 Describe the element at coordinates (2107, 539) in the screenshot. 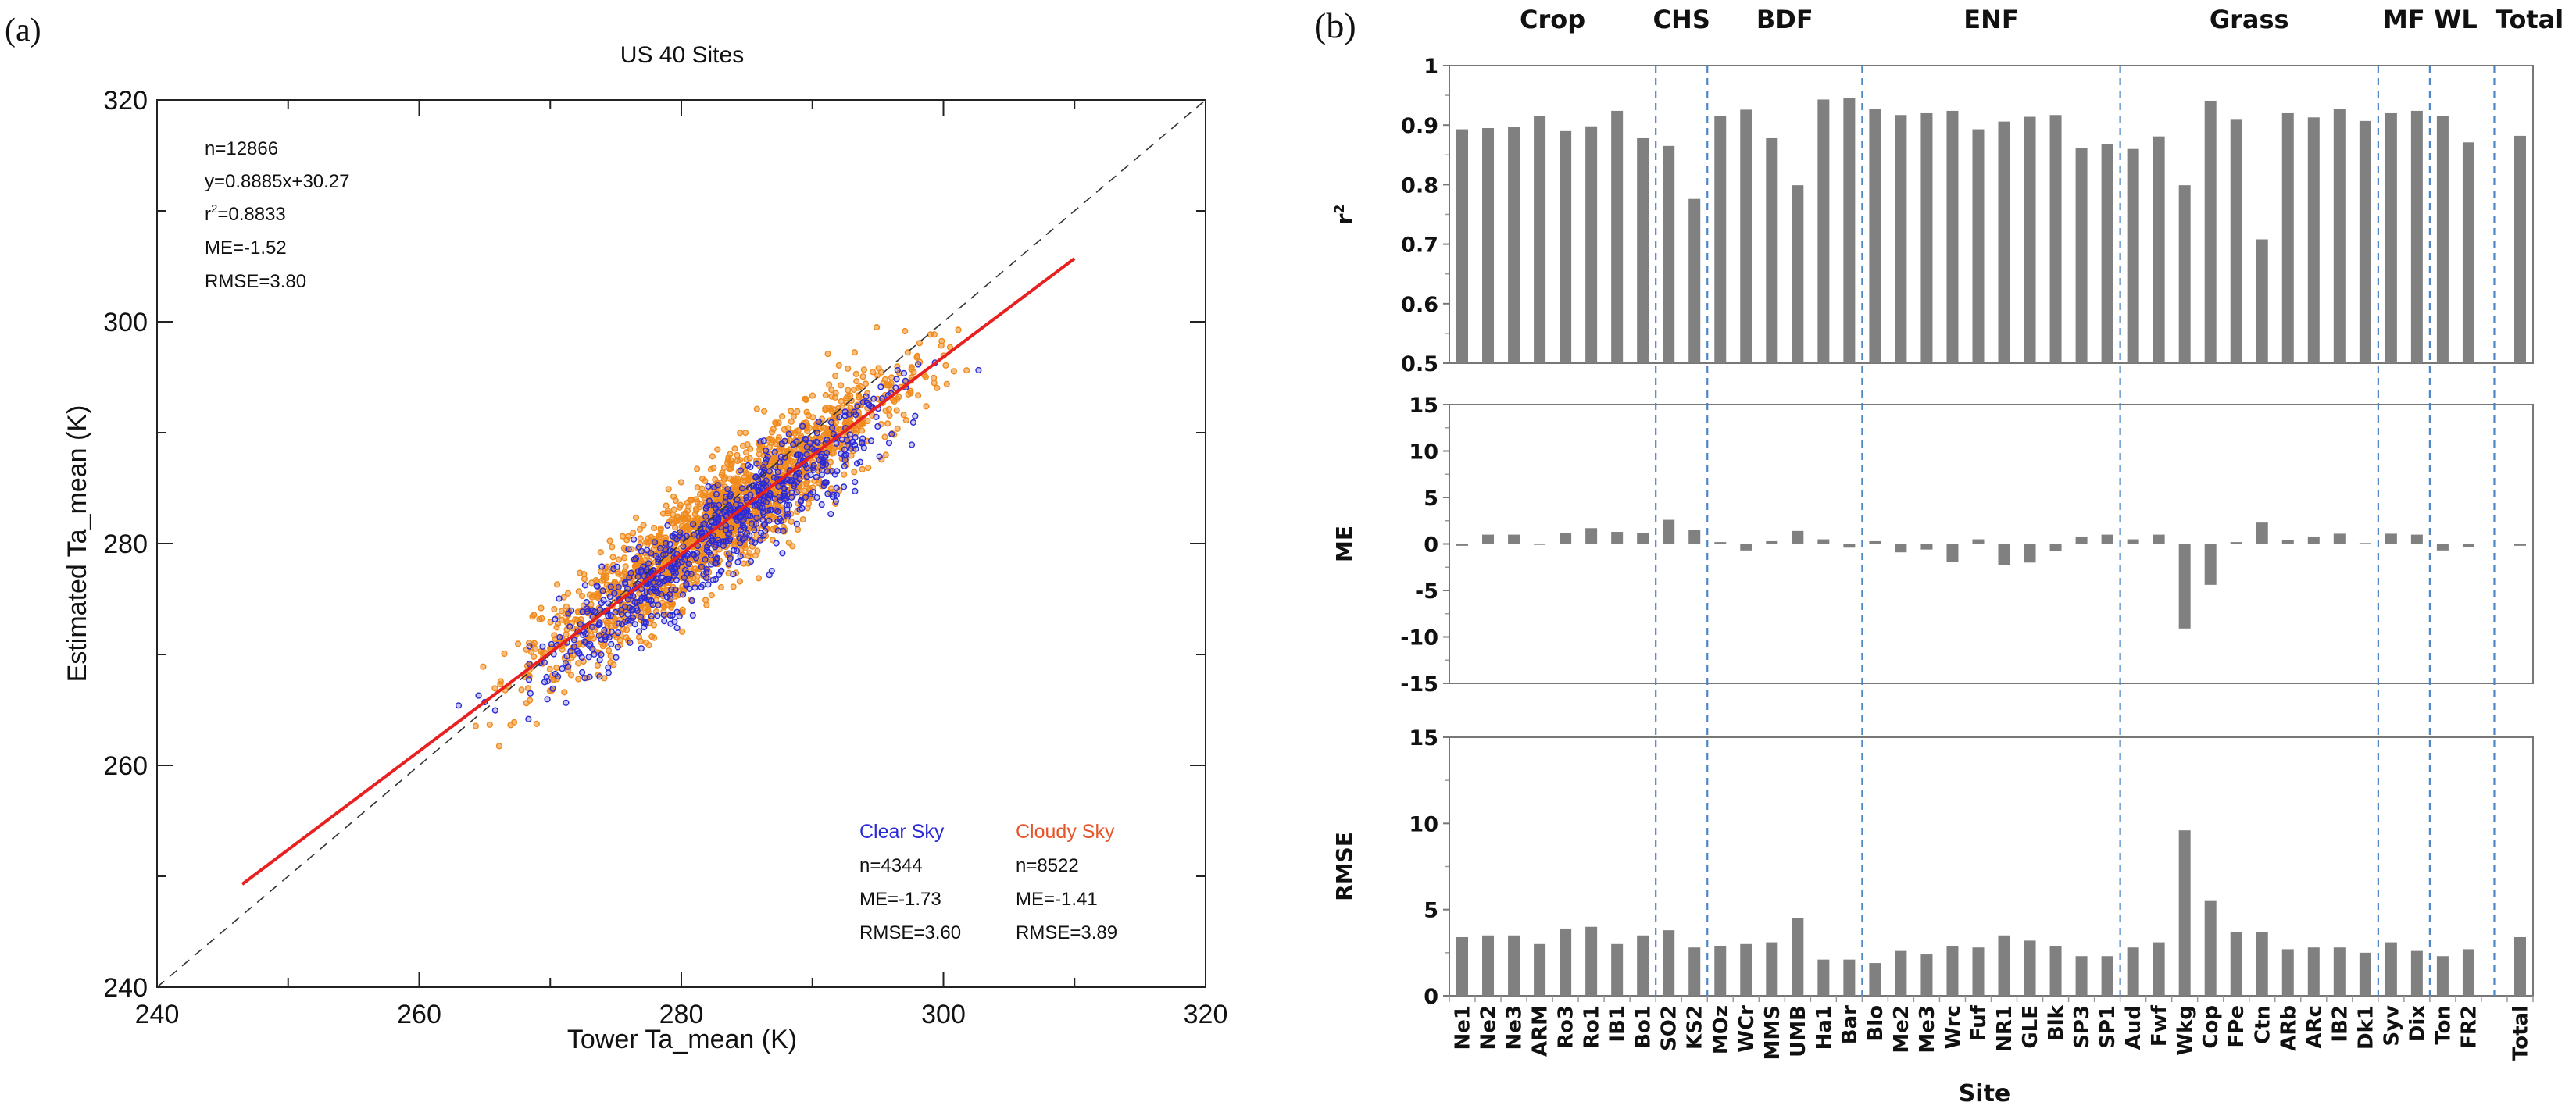

I see `bar-SP1` at that location.